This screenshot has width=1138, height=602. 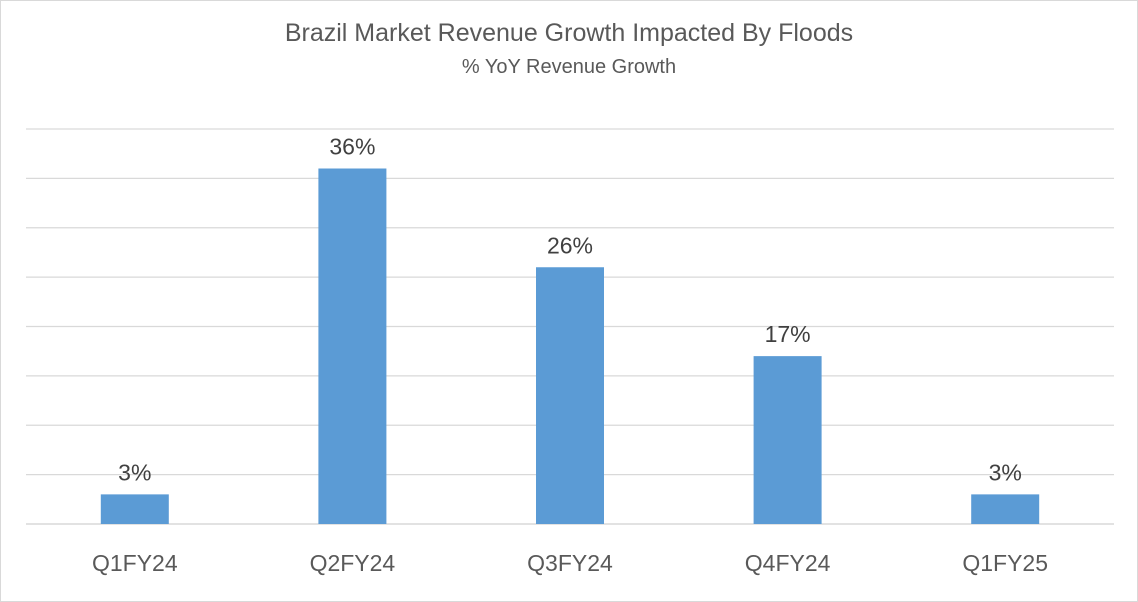 What do you see at coordinates (135, 563) in the screenshot?
I see `x-tick-label-q1fy24: Q1FY24` at bounding box center [135, 563].